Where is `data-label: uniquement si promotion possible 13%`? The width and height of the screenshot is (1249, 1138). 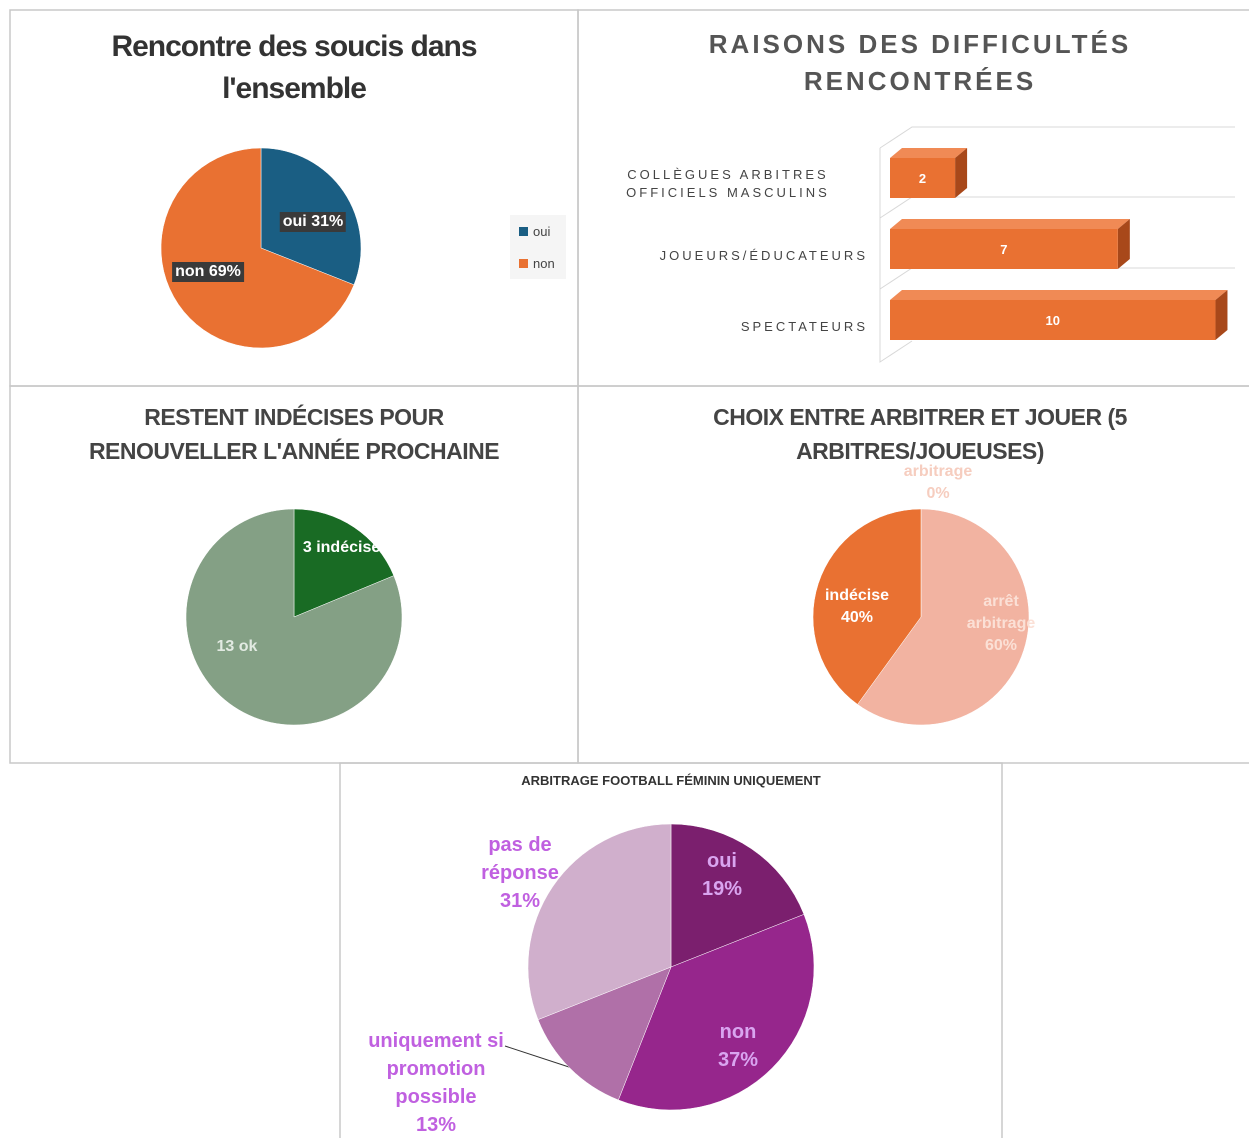 data-label: uniquement si promotion possible 13% is located at coordinates (436, 1082).